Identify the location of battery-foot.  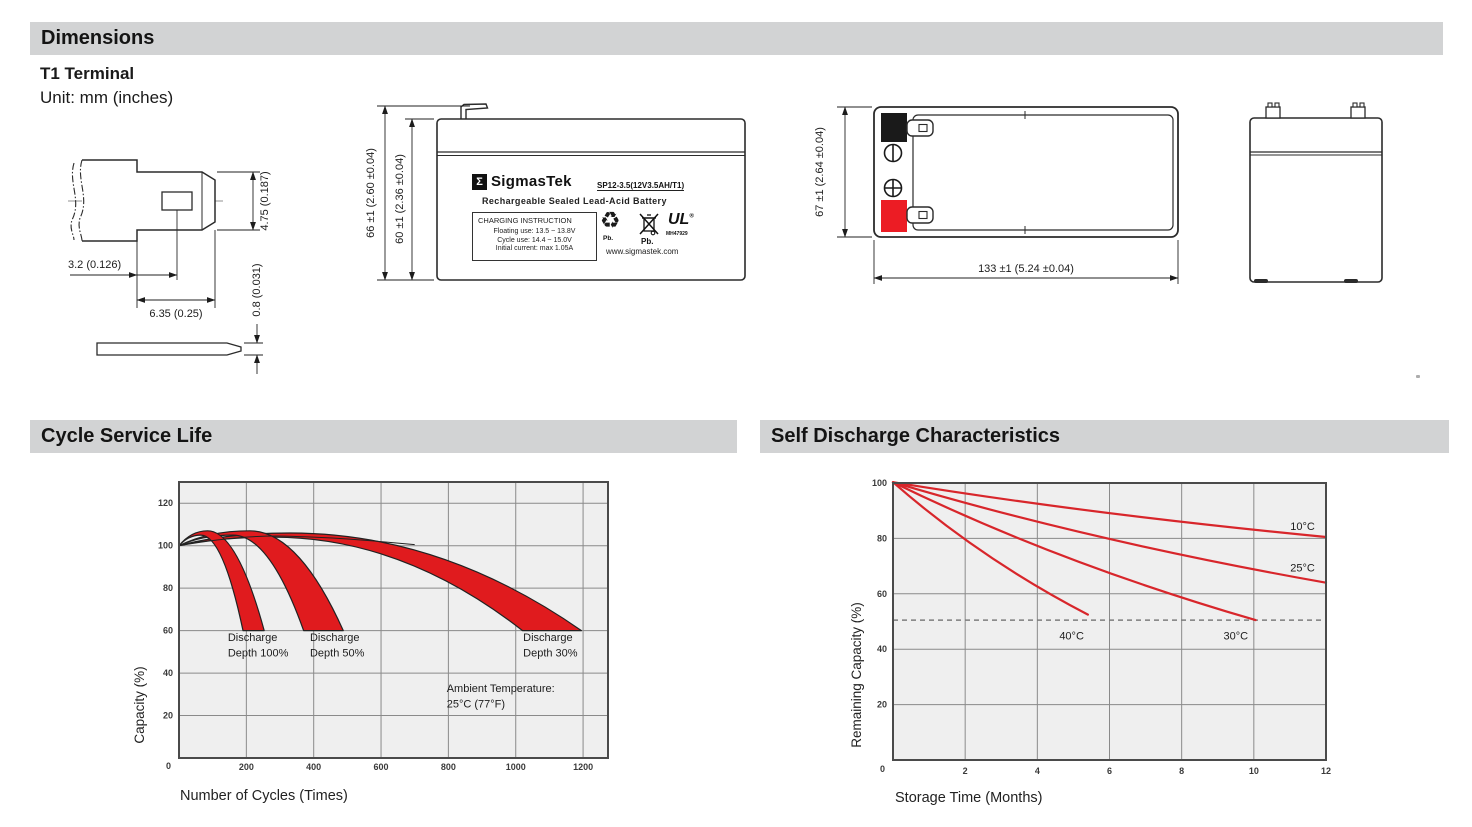
(1351, 281).